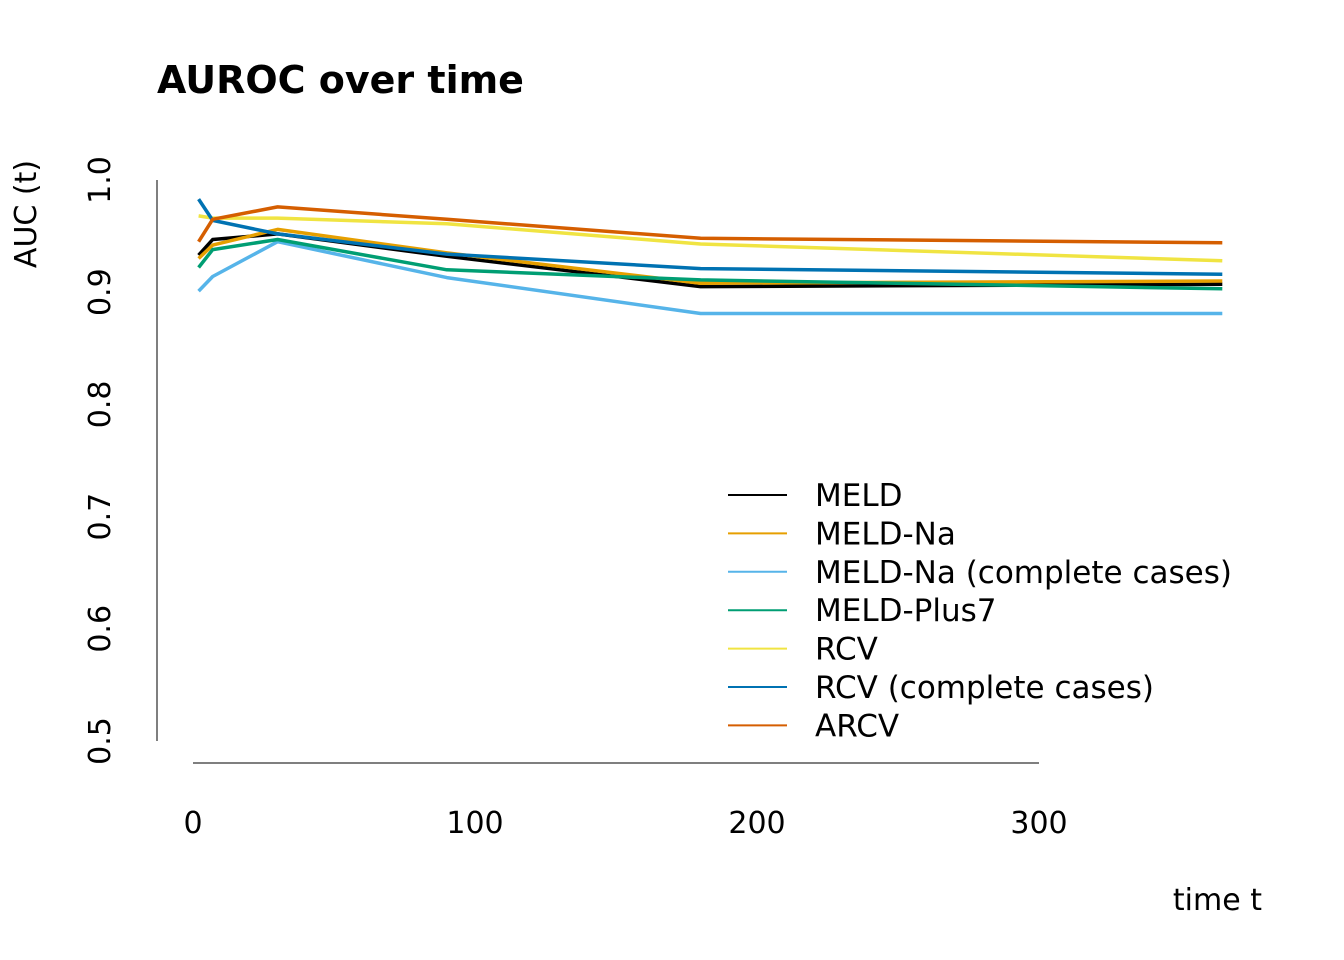 The image size is (1344, 960). I want to click on legend-label: RCV, so click(846, 650).